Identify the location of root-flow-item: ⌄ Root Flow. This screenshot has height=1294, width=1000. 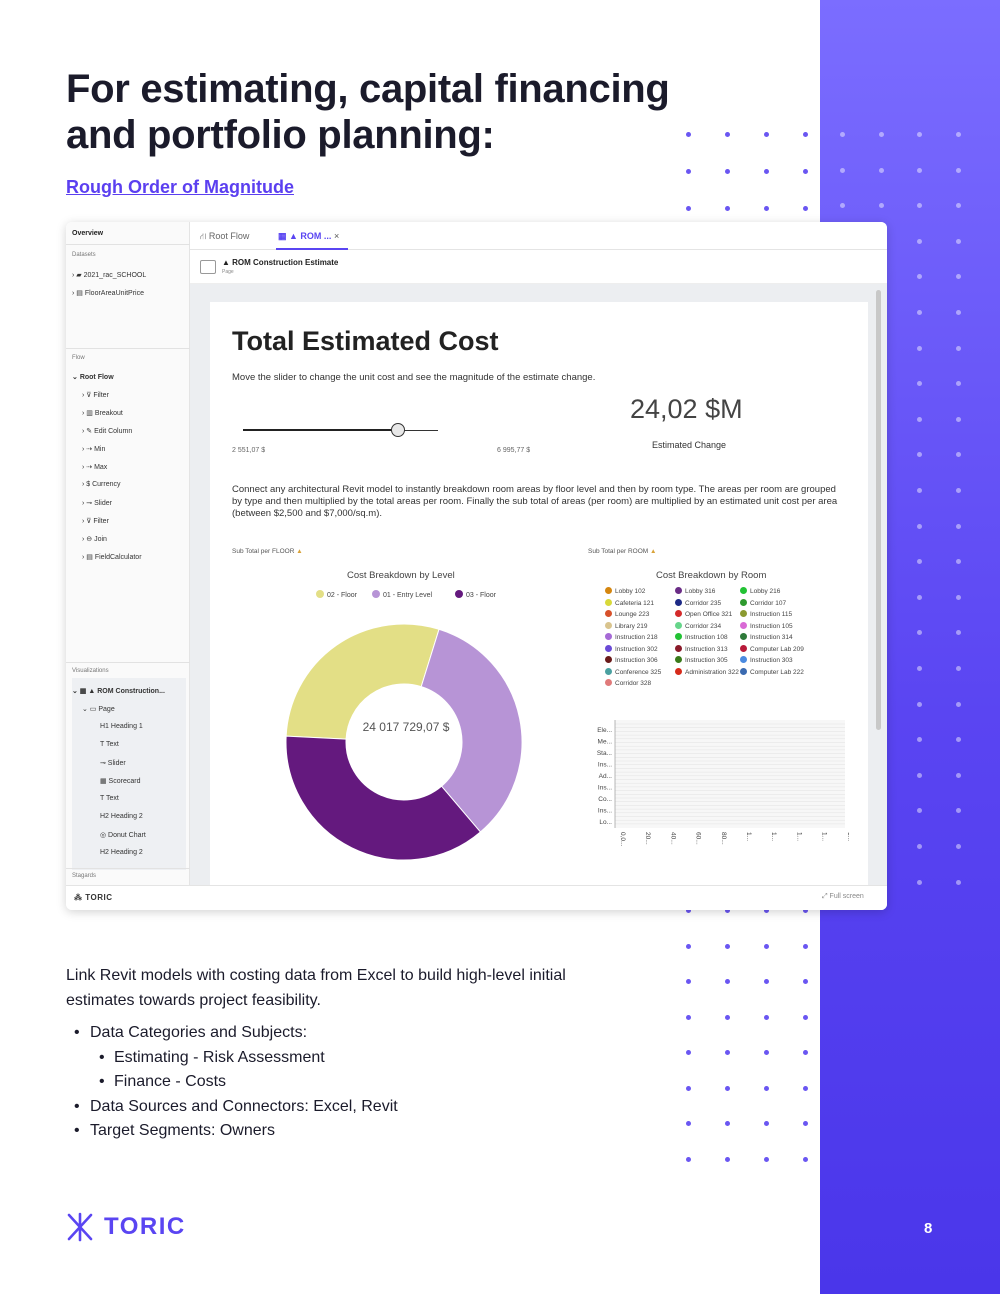
(93, 377).